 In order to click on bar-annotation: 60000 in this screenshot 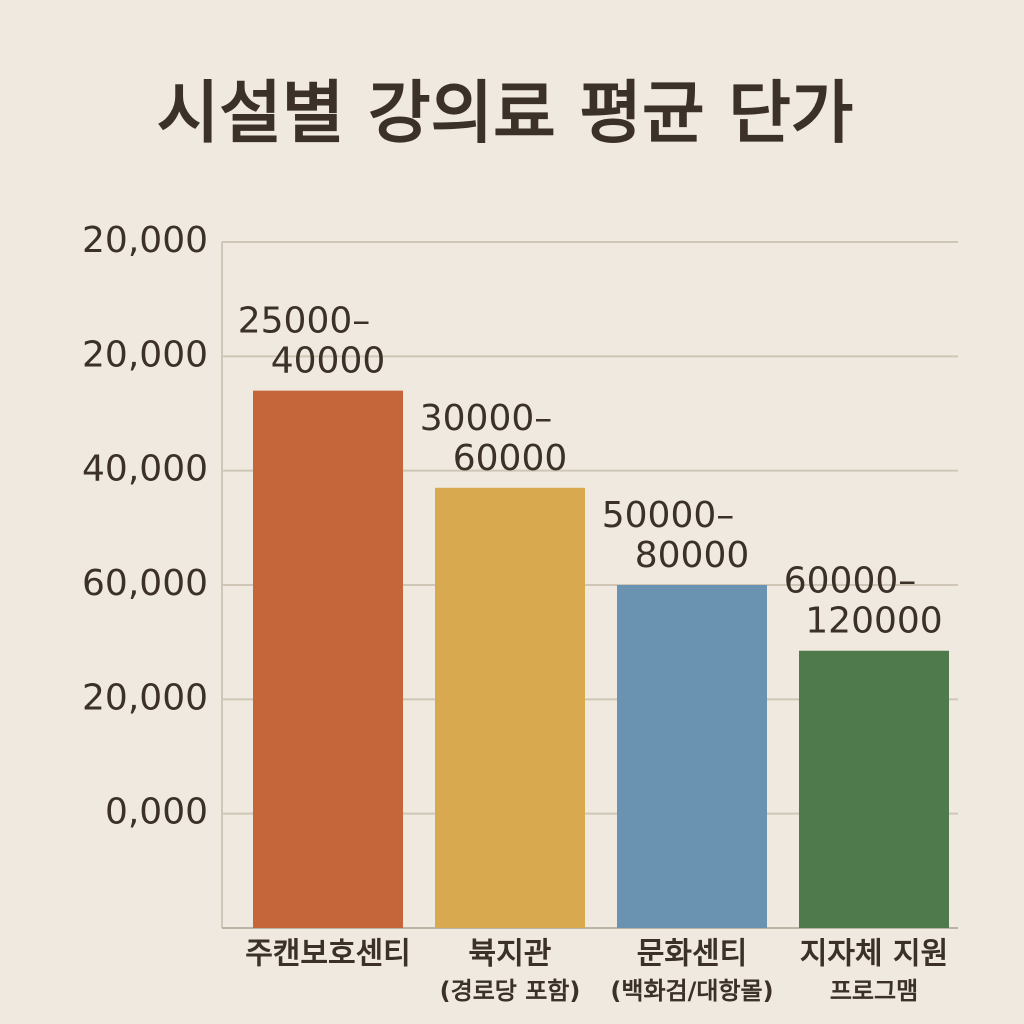, I will do `click(510, 458)`.